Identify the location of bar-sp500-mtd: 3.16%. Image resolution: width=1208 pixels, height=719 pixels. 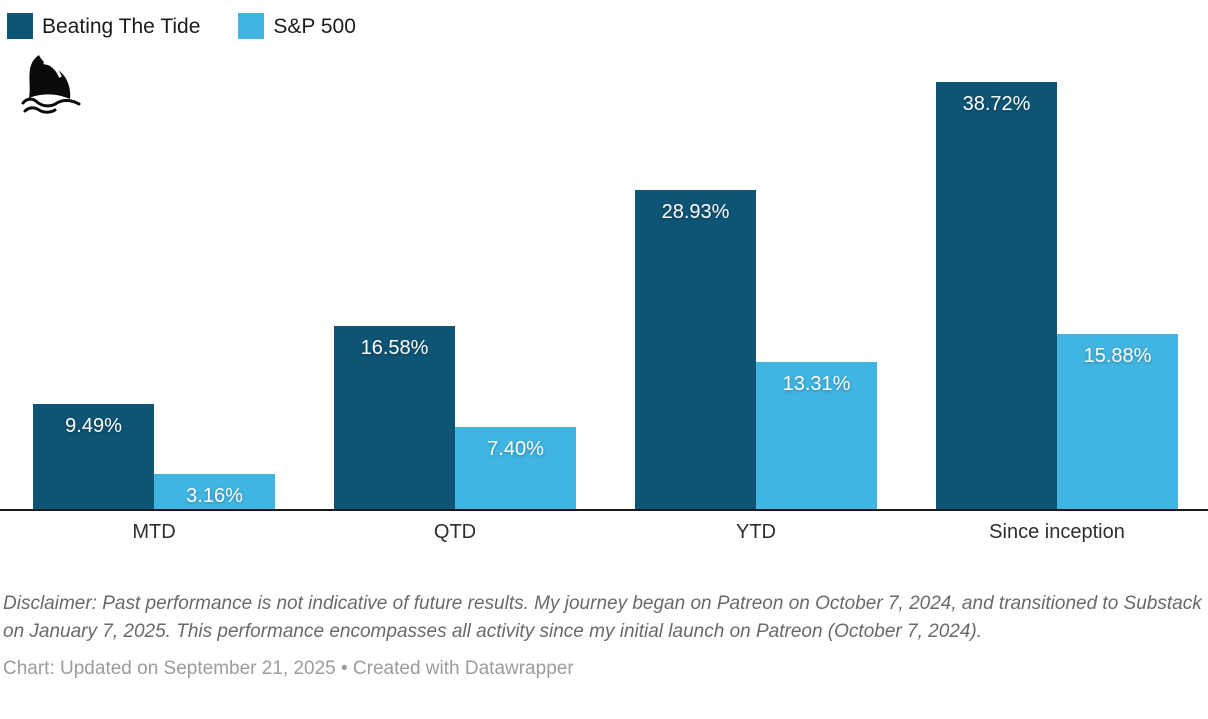
(214, 491).